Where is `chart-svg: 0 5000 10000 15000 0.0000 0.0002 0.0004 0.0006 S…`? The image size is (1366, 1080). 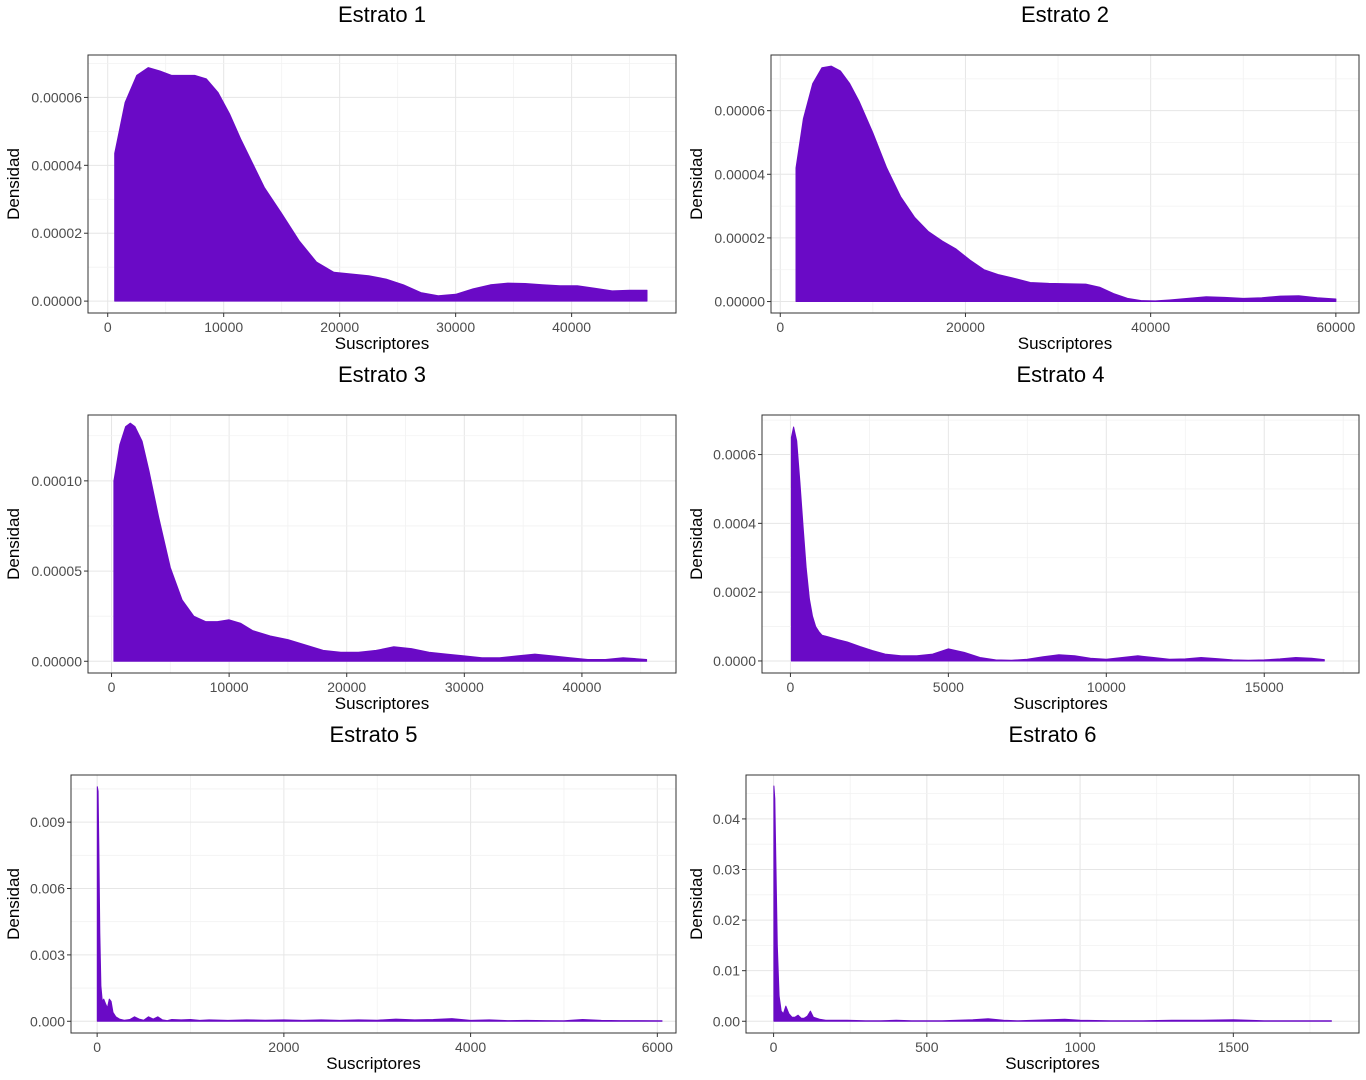
chart-svg: 0 5000 10000 15000 0.0000 0.0002 0.0004 0.0006 S… is located at coordinates (1023, 563).